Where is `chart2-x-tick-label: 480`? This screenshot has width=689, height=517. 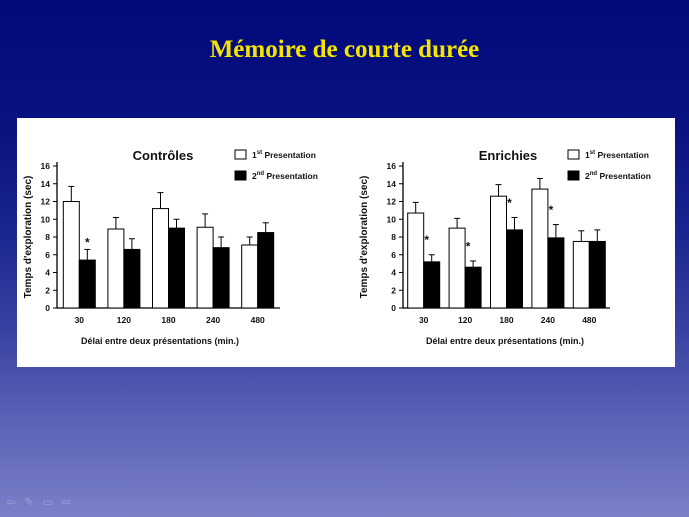 chart2-x-tick-label: 480 is located at coordinates (589, 320).